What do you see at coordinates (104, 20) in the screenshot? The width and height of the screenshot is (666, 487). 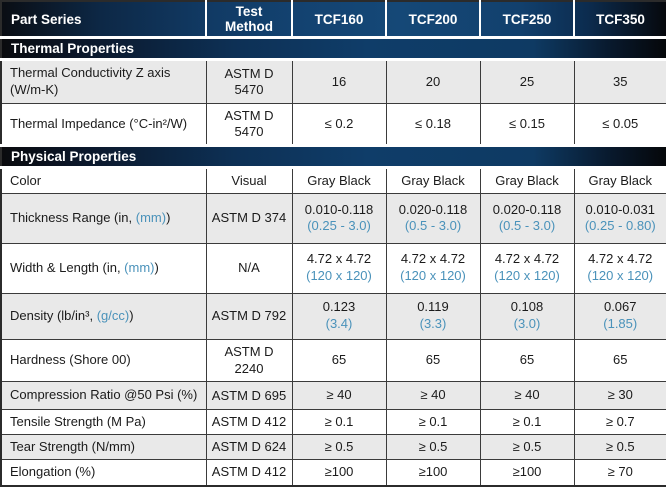 I see `col-header-part-series: Part Series` at bounding box center [104, 20].